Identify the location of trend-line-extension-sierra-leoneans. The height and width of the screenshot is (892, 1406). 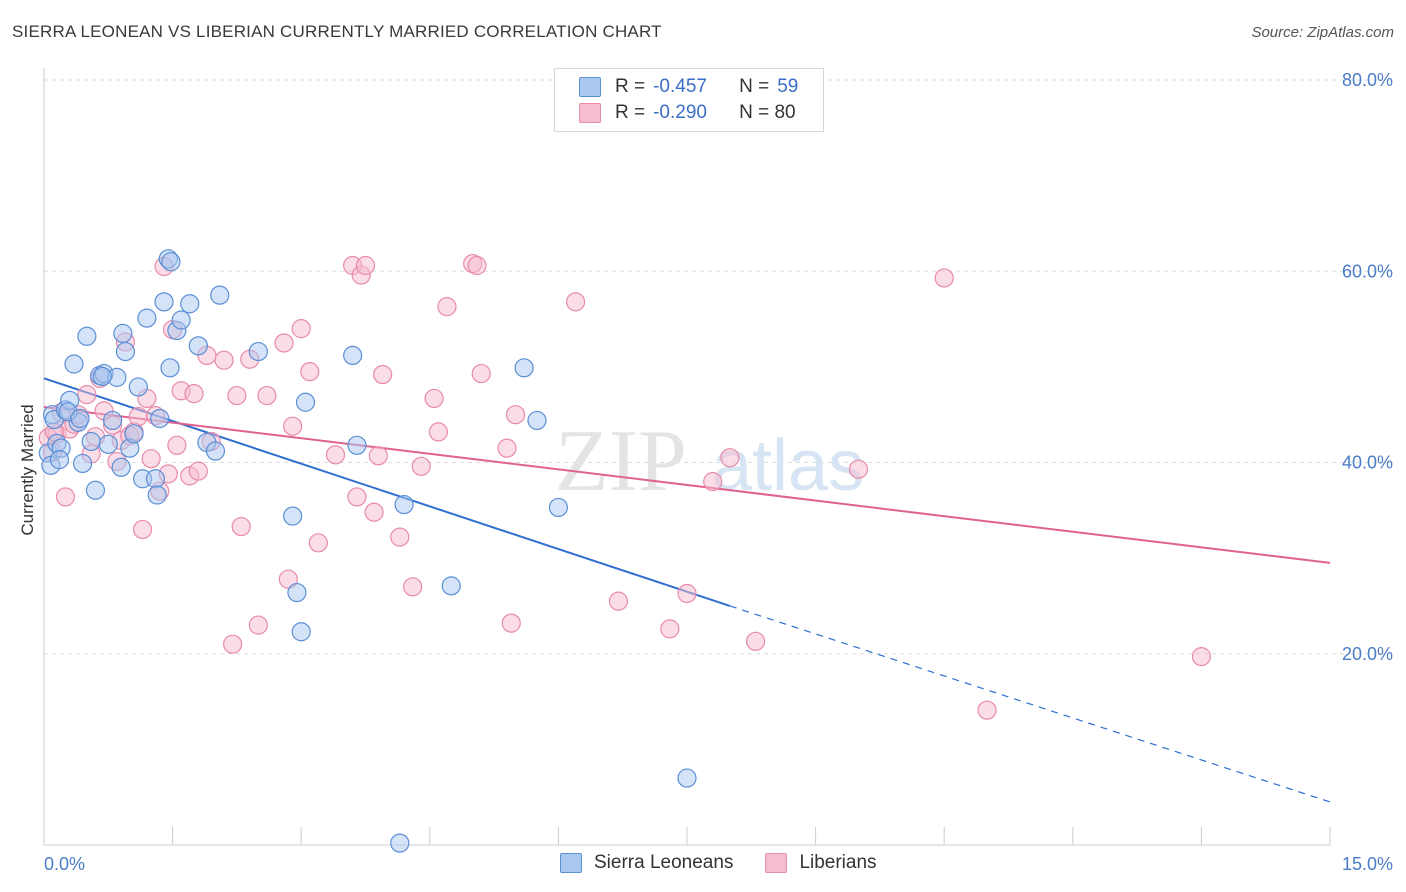
(1030, 704).